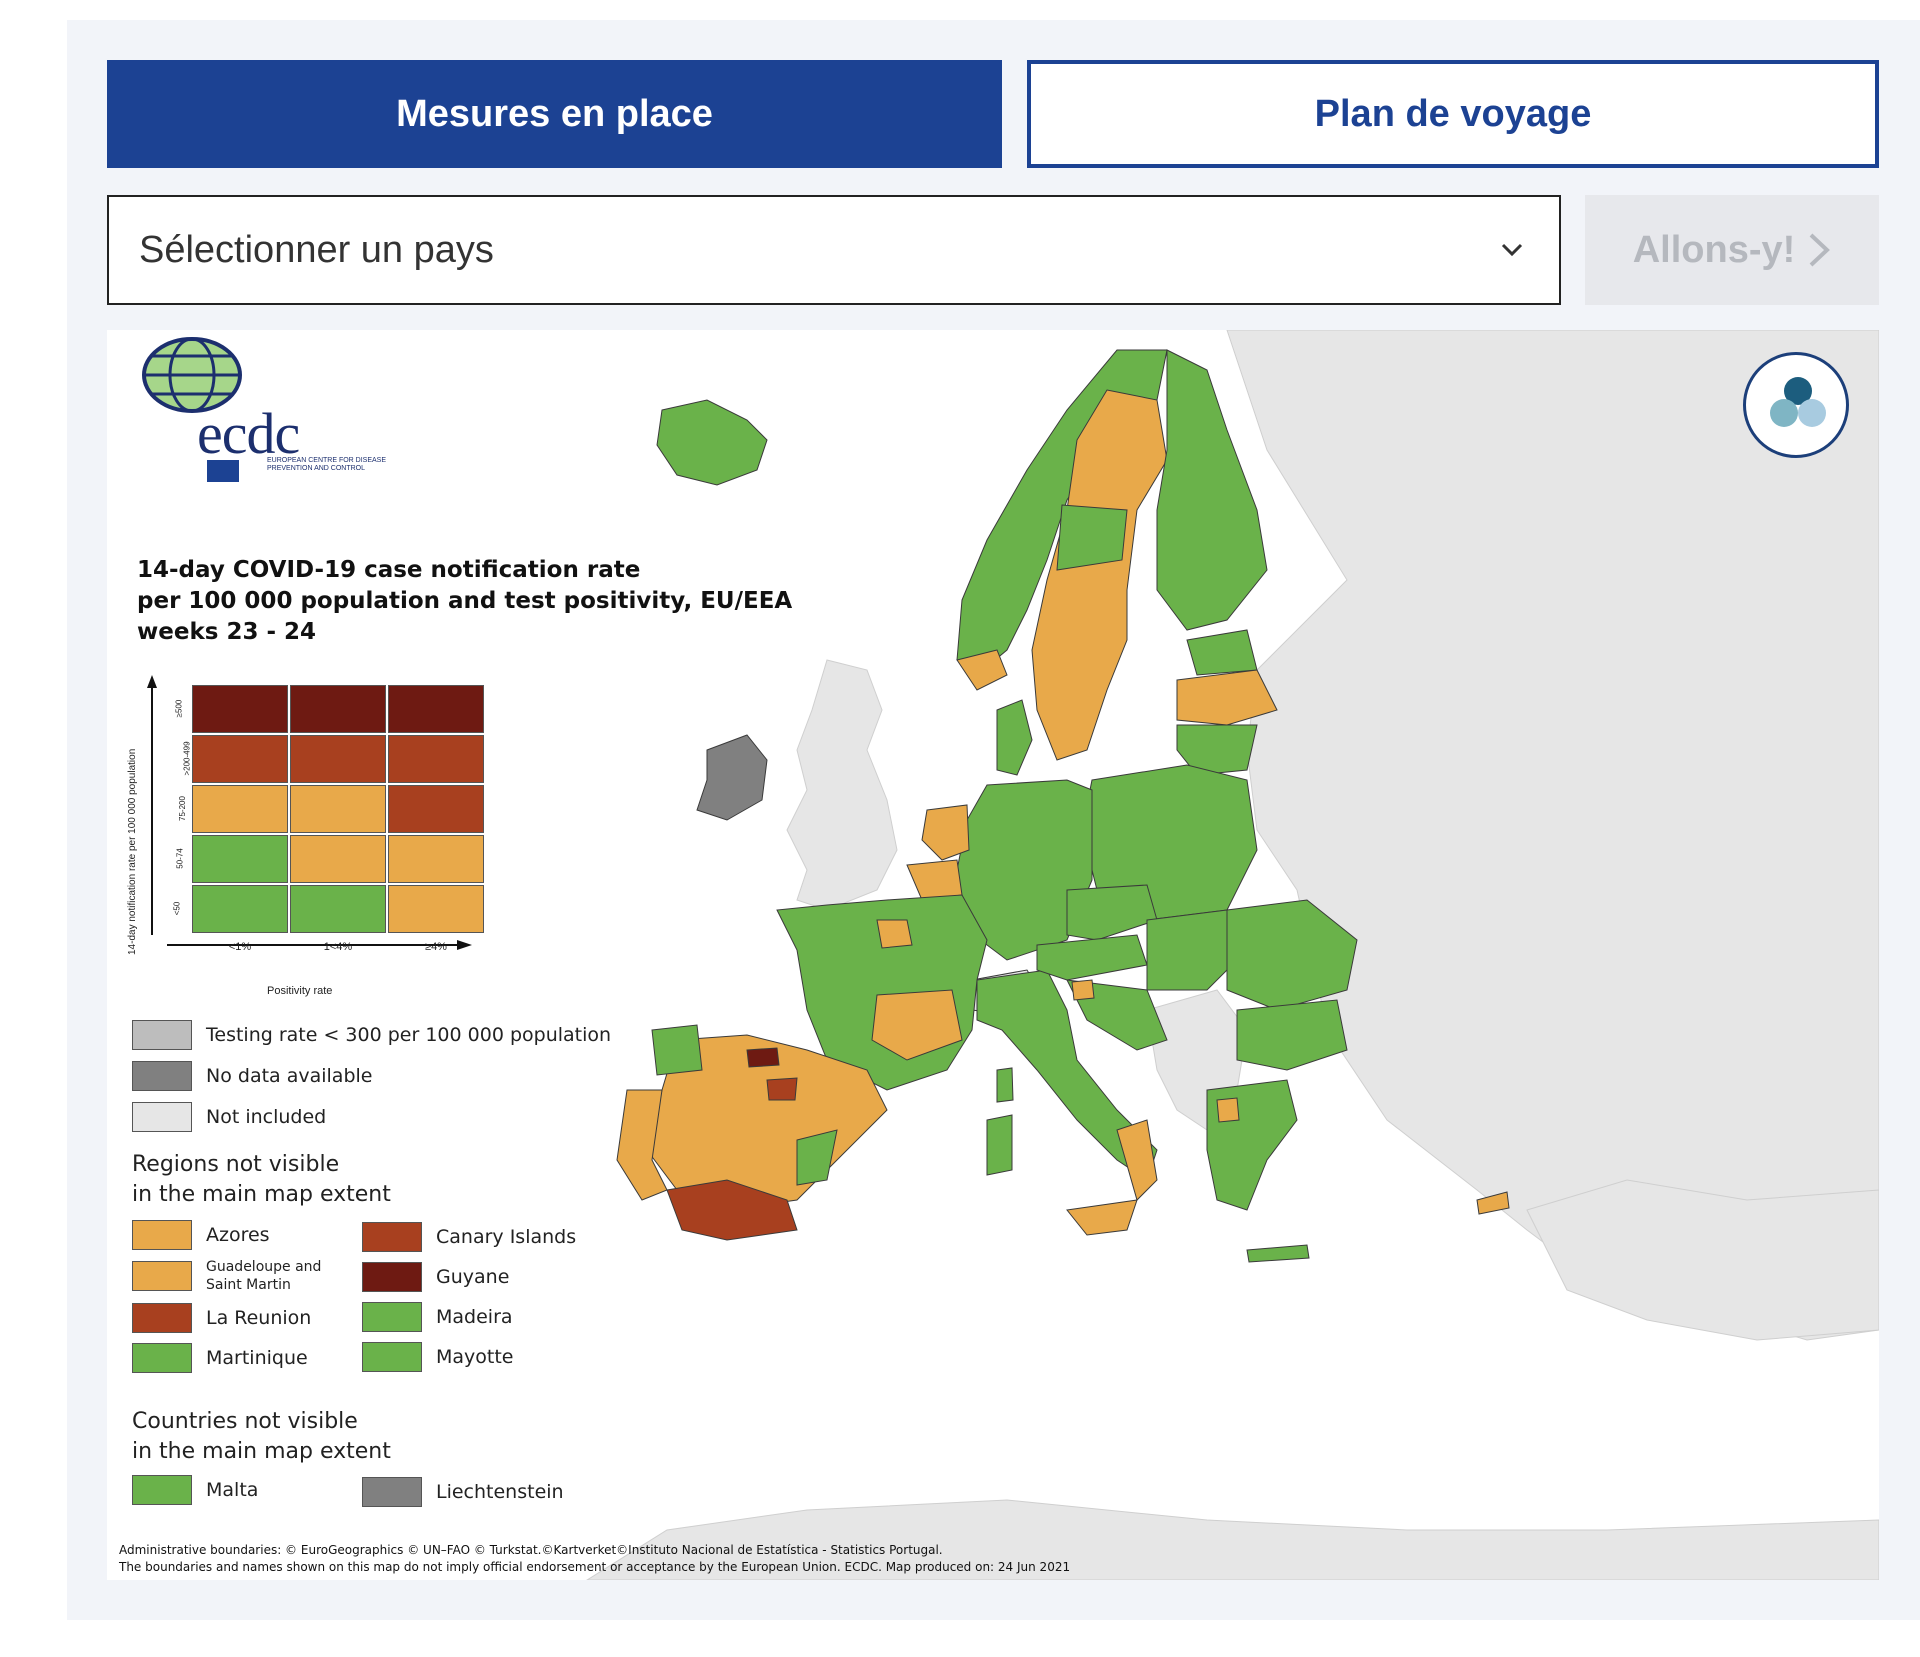 The image size is (1920, 1657). Describe the element at coordinates (1702, 1260) in the screenshot. I see `turkey` at that location.